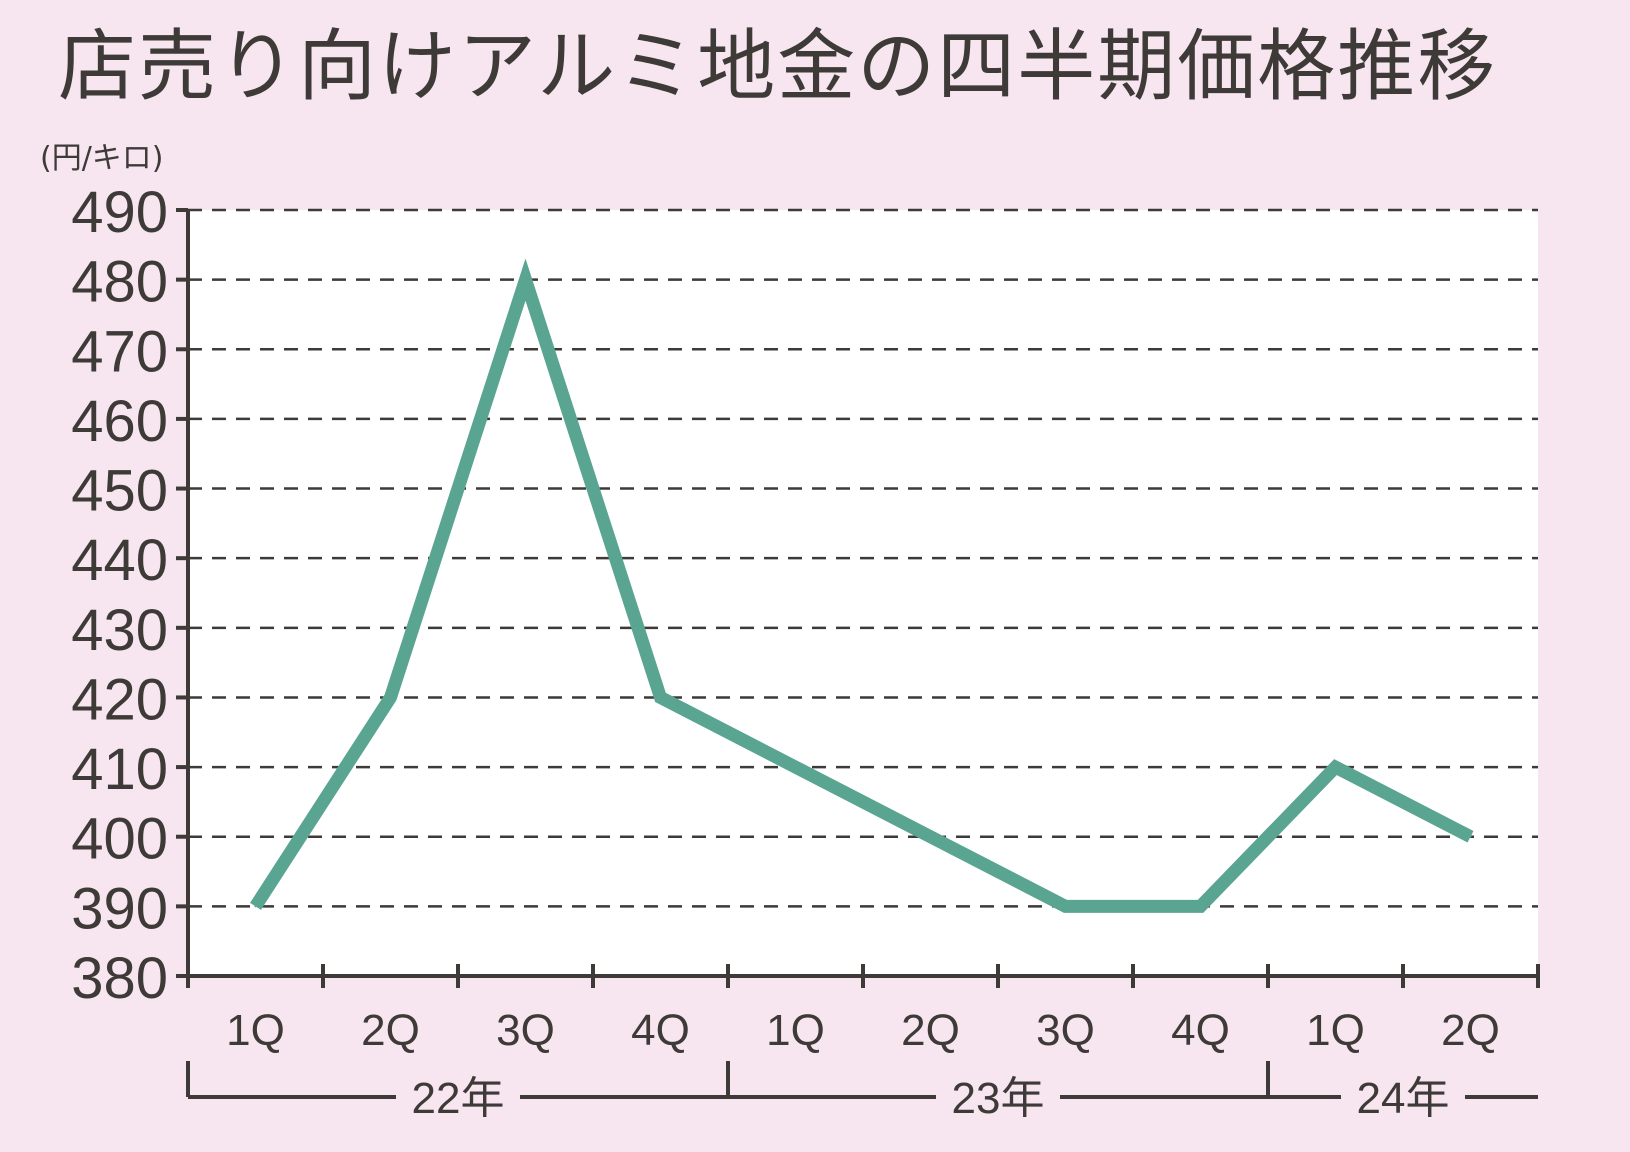 The height and width of the screenshot is (1152, 1630). What do you see at coordinates (1065, 1030) in the screenshot?
I see `x-tick-label-6: 3Q` at bounding box center [1065, 1030].